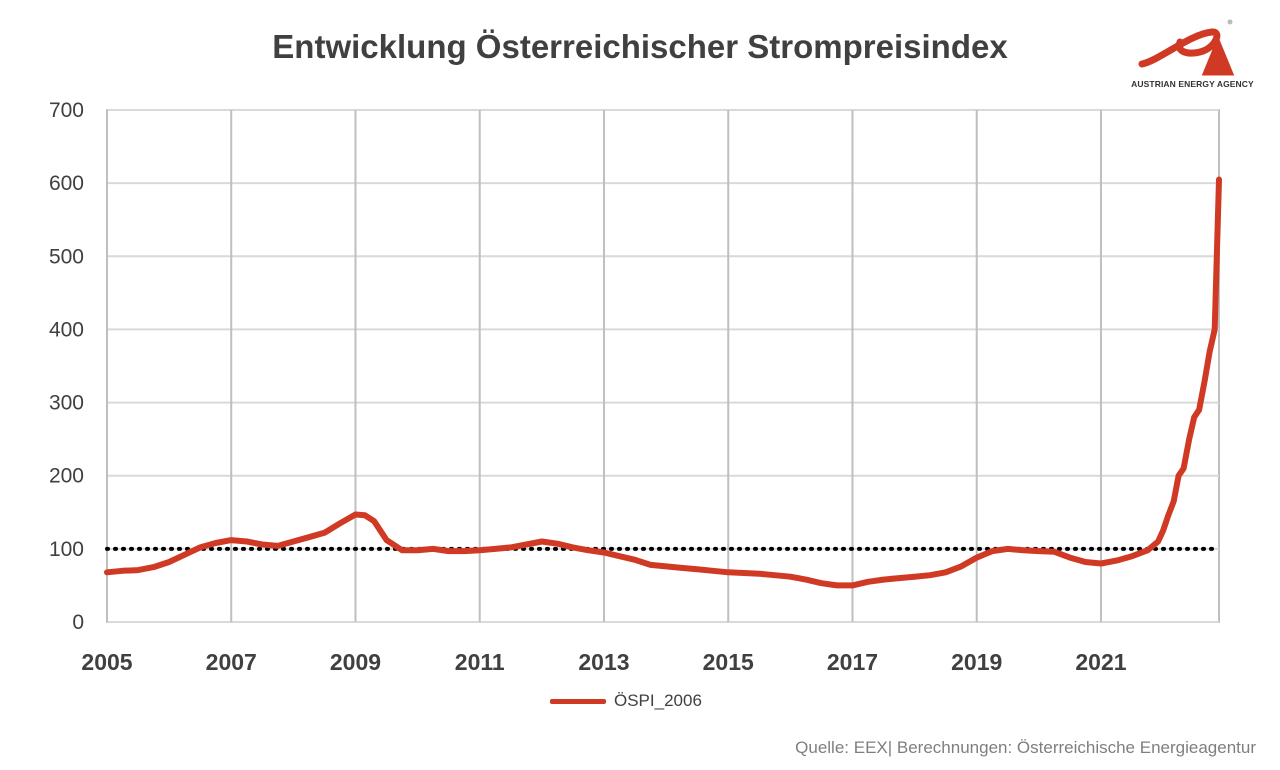  What do you see at coordinates (480, 662) in the screenshot?
I see `x-tick-label: 2011` at bounding box center [480, 662].